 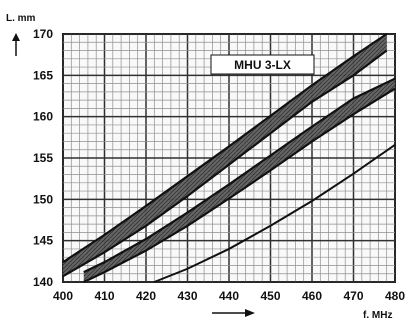 What do you see at coordinates (21, 18) in the screenshot?
I see `y-axis-title: L. mm` at bounding box center [21, 18].